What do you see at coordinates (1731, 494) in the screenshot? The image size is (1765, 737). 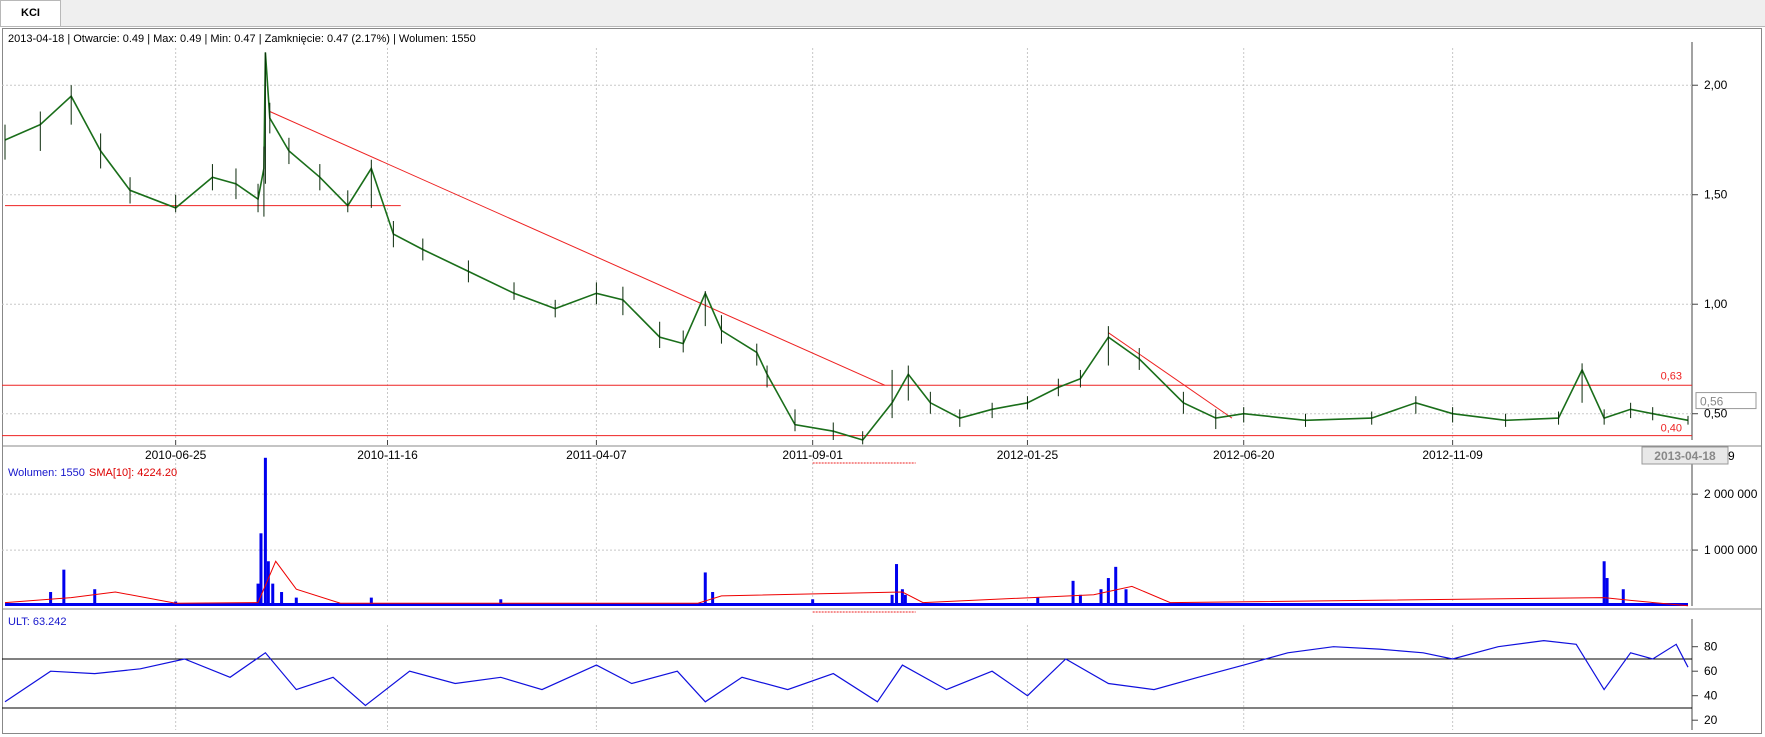 I see `y-tick-label: 2 000 000` at bounding box center [1731, 494].